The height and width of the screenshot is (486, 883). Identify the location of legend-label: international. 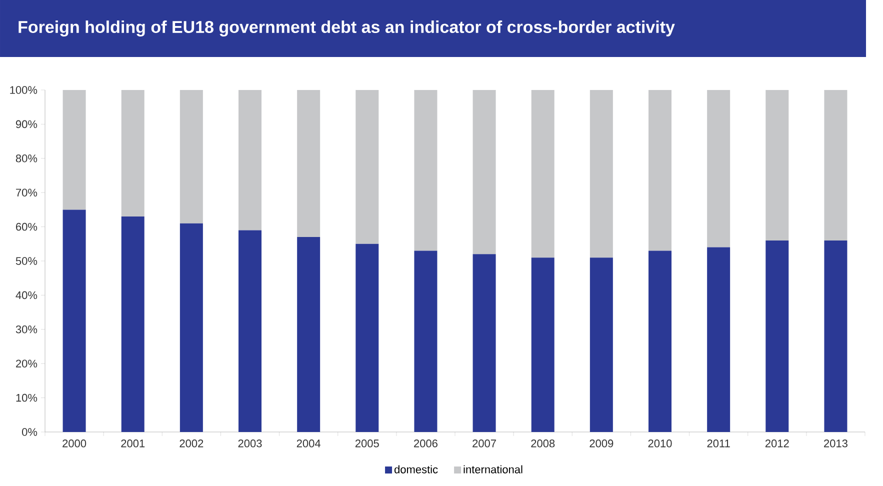
(493, 469).